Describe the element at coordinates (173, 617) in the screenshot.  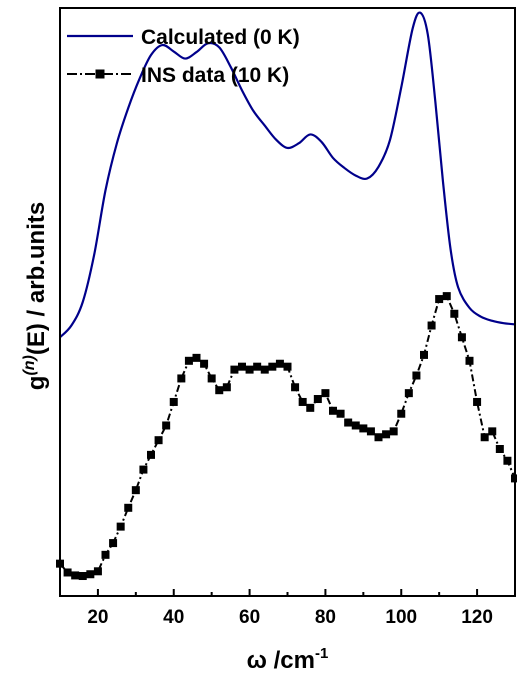
I see `x-tick-label: 40` at that location.